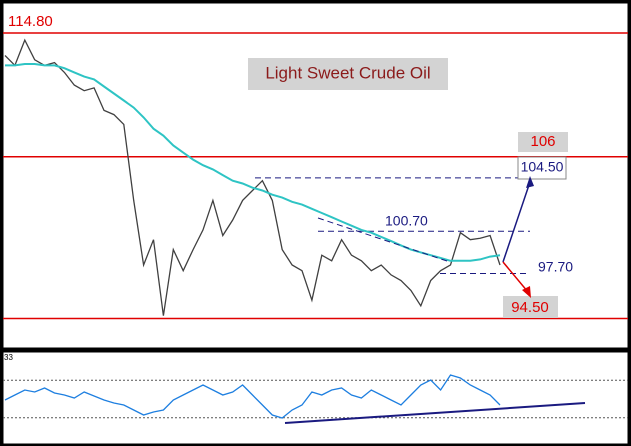 This screenshot has width=631, height=446. Describe the element at coordinates (406, 221) in the screenshot. I see `target-label: 100.70` at that location.